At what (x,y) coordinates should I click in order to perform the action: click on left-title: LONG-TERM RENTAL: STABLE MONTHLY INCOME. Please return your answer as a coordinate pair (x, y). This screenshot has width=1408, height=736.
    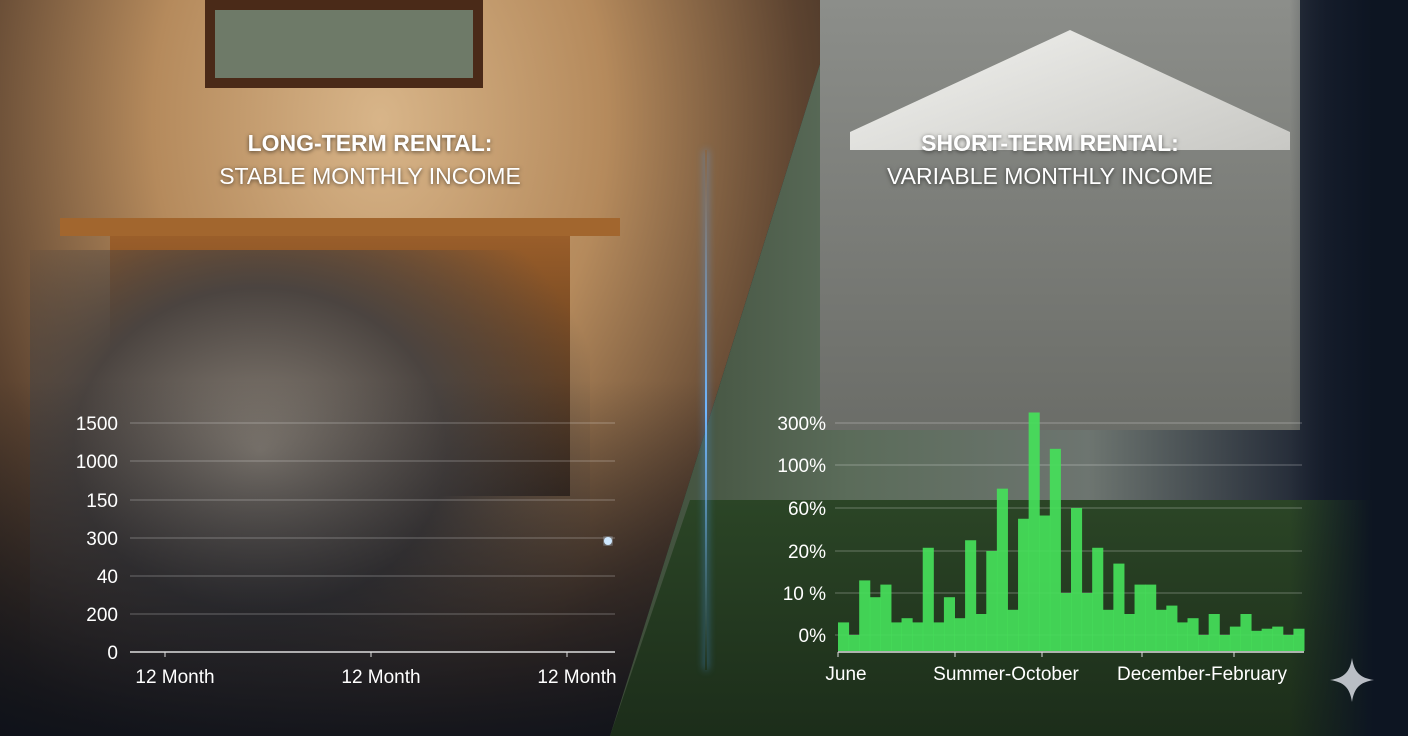
    Looking at the image, I should click on (370, 160).